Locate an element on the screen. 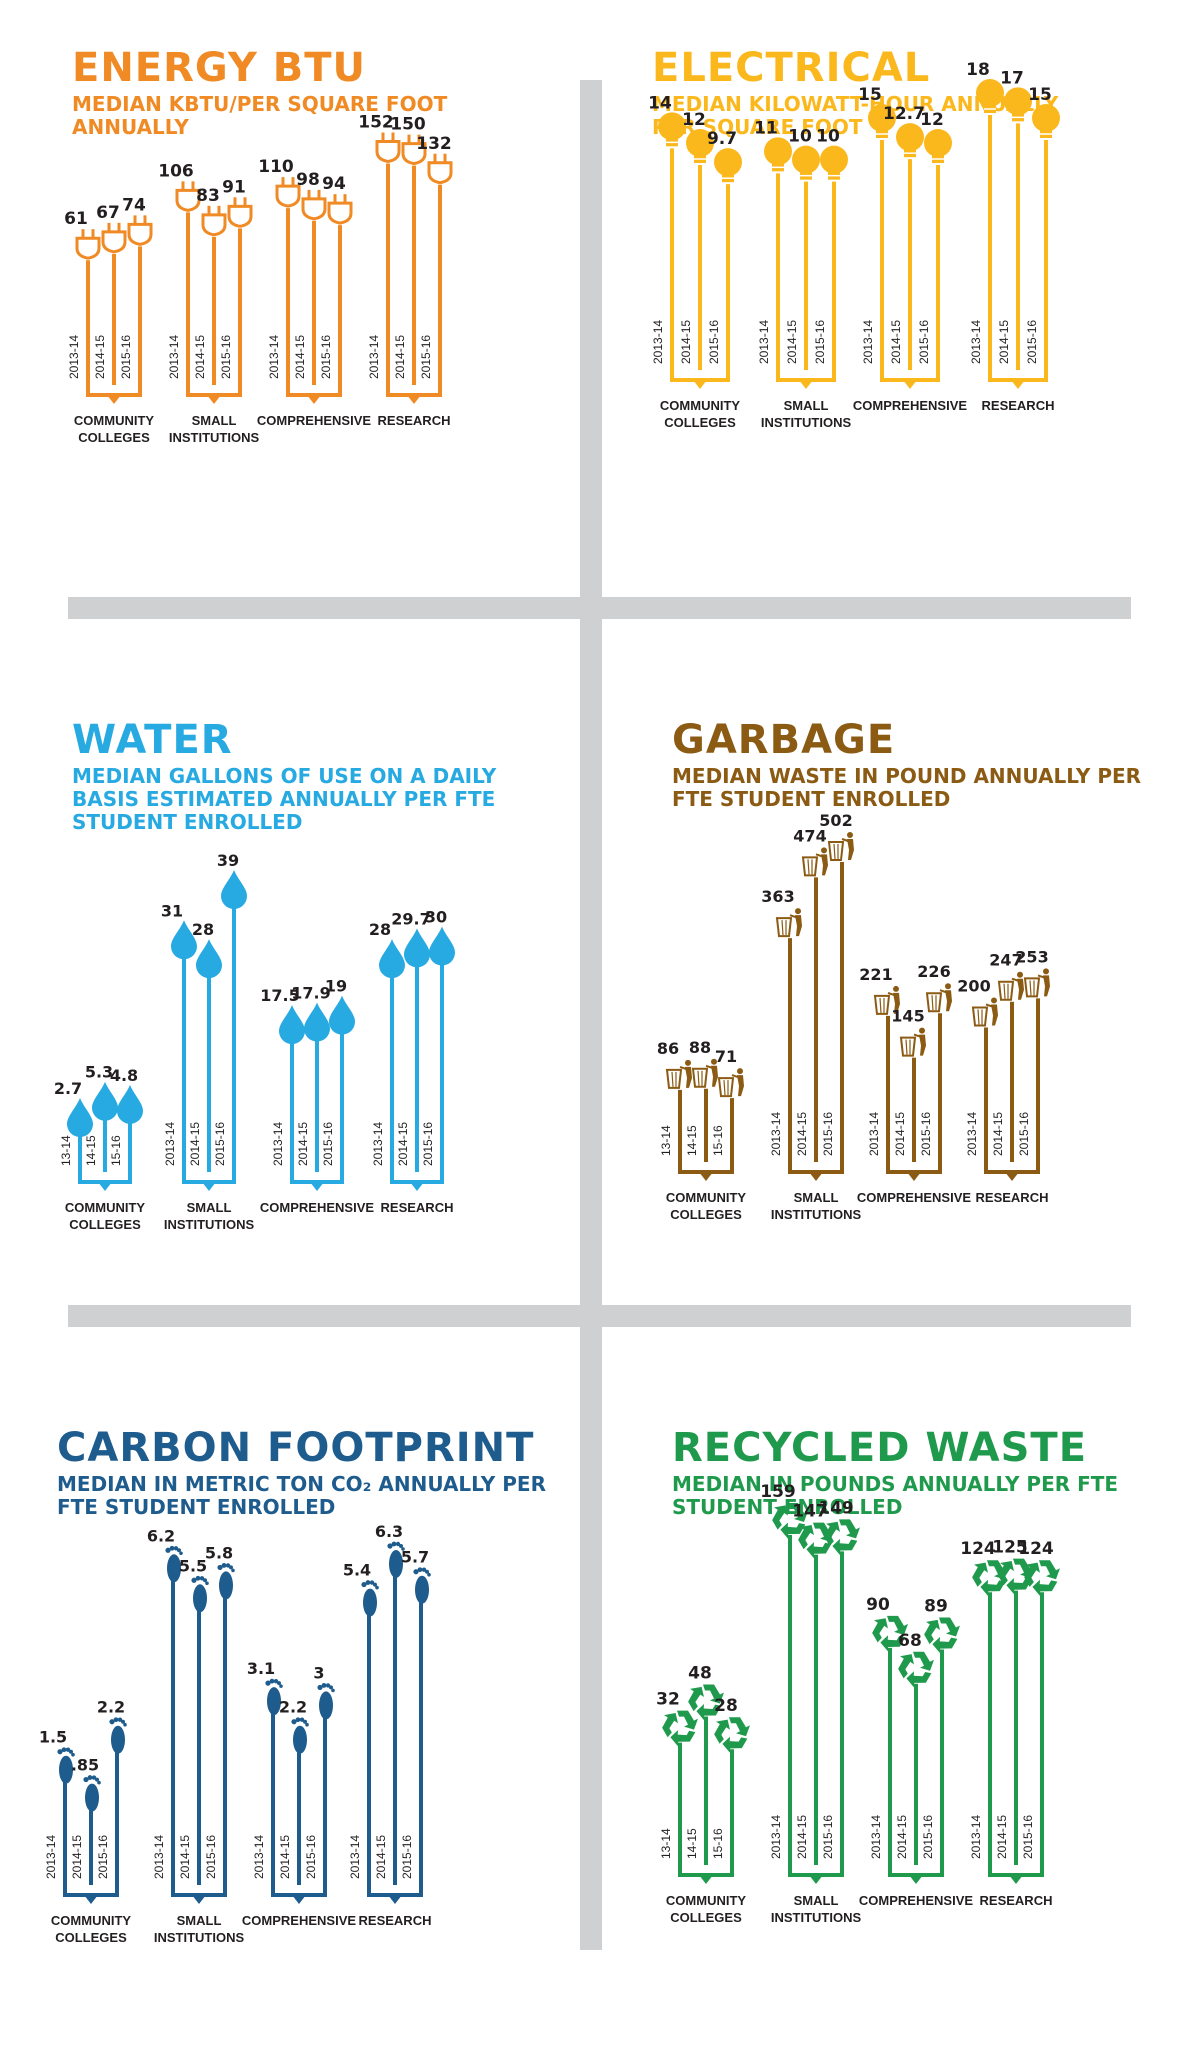 This screenshot has height=2065, width=1200. value-label: 29.7 is located at coordinates (410, 918).